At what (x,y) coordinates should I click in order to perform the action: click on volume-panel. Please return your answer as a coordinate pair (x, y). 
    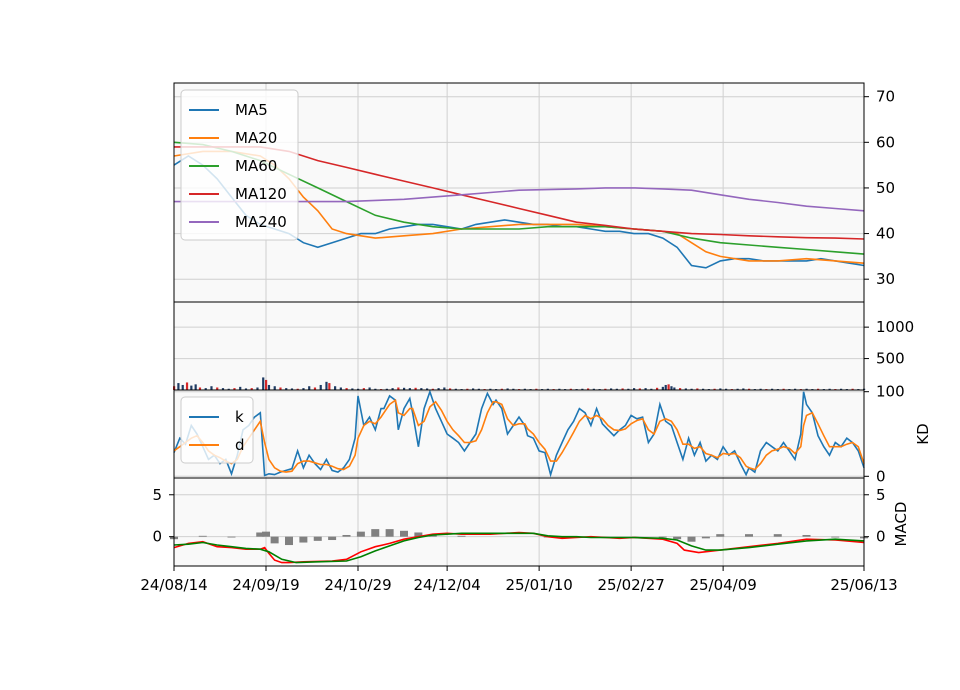
    Looking at the image, I should click on (519, 346).